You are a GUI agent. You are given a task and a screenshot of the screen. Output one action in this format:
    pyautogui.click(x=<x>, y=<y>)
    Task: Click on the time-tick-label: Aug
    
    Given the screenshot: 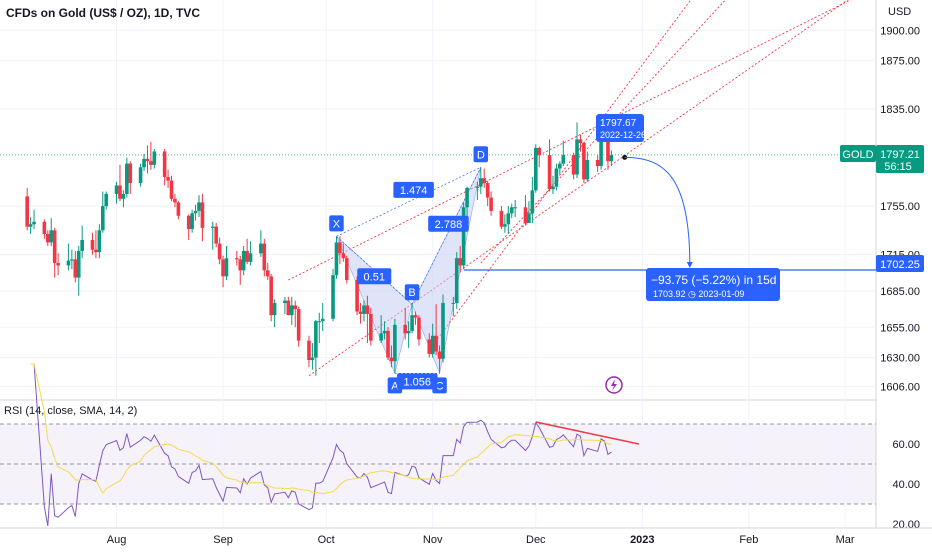 What is the action you would take?
    pyautogui.click(x=117, y=540)
    